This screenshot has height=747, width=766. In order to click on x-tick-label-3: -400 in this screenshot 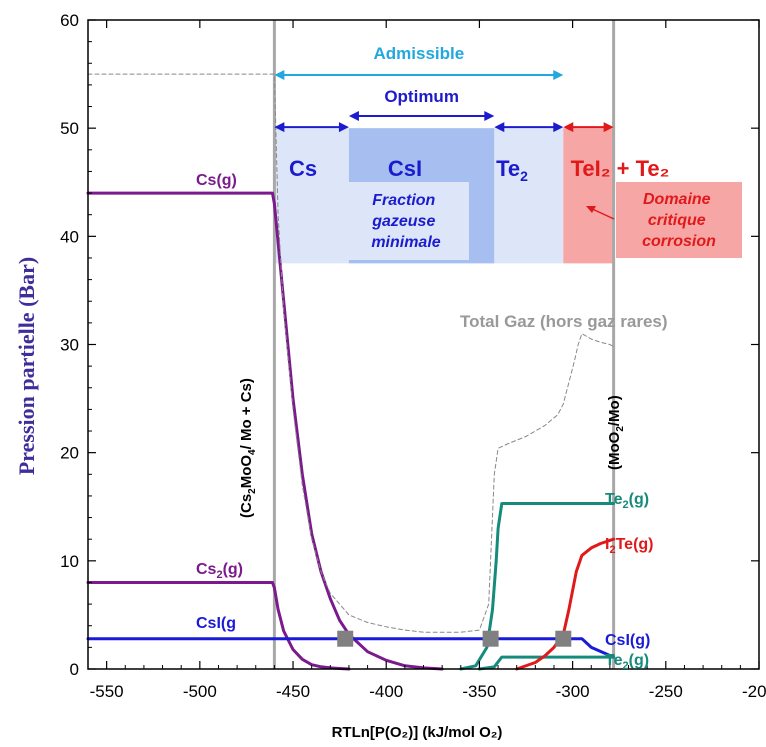, I will do `click(386, 691)`.